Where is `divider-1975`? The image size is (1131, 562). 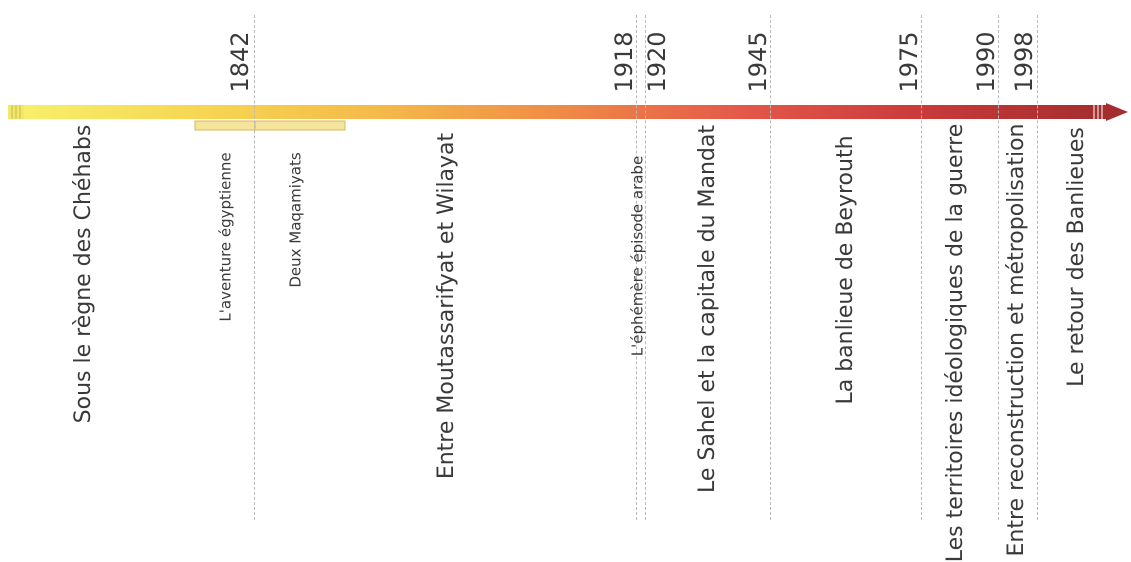 divider-1975 is located at coordinates (921, 267).